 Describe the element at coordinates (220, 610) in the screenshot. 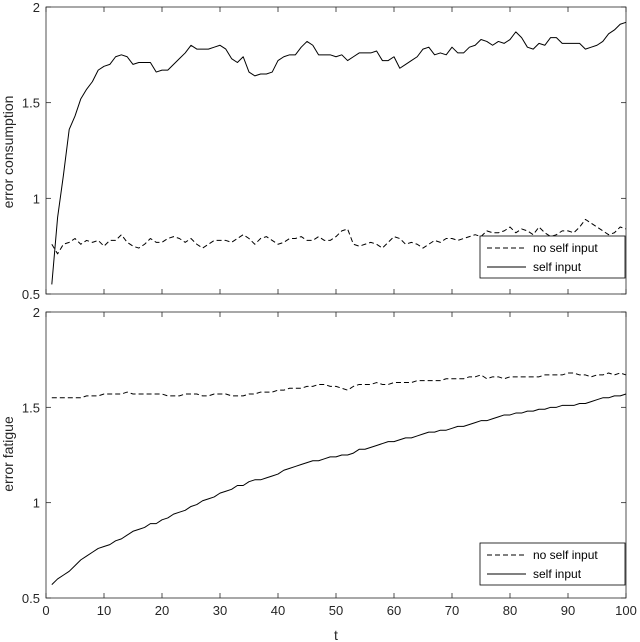

I see `x-tick-label: 30` at that location.